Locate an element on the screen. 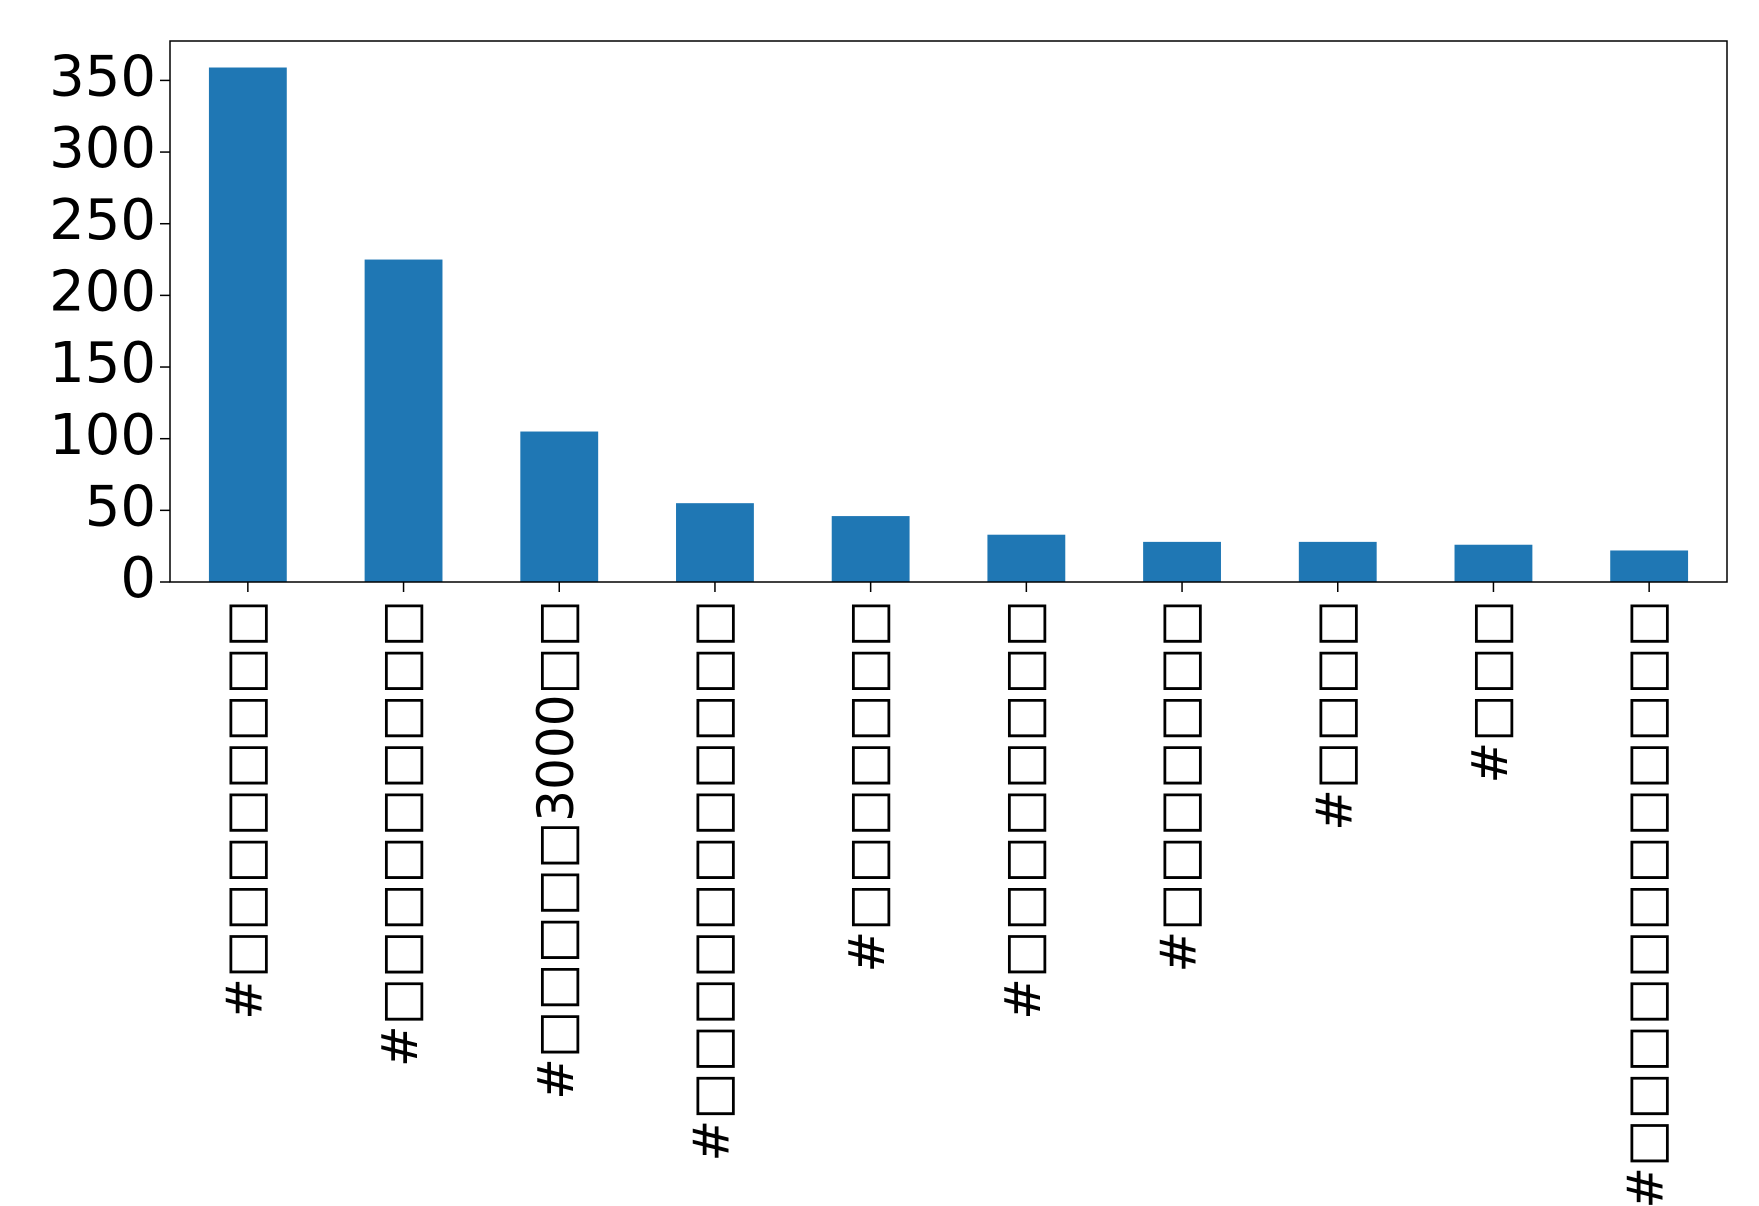  y-tick-label: 100 is located at coordinates (102, 435).